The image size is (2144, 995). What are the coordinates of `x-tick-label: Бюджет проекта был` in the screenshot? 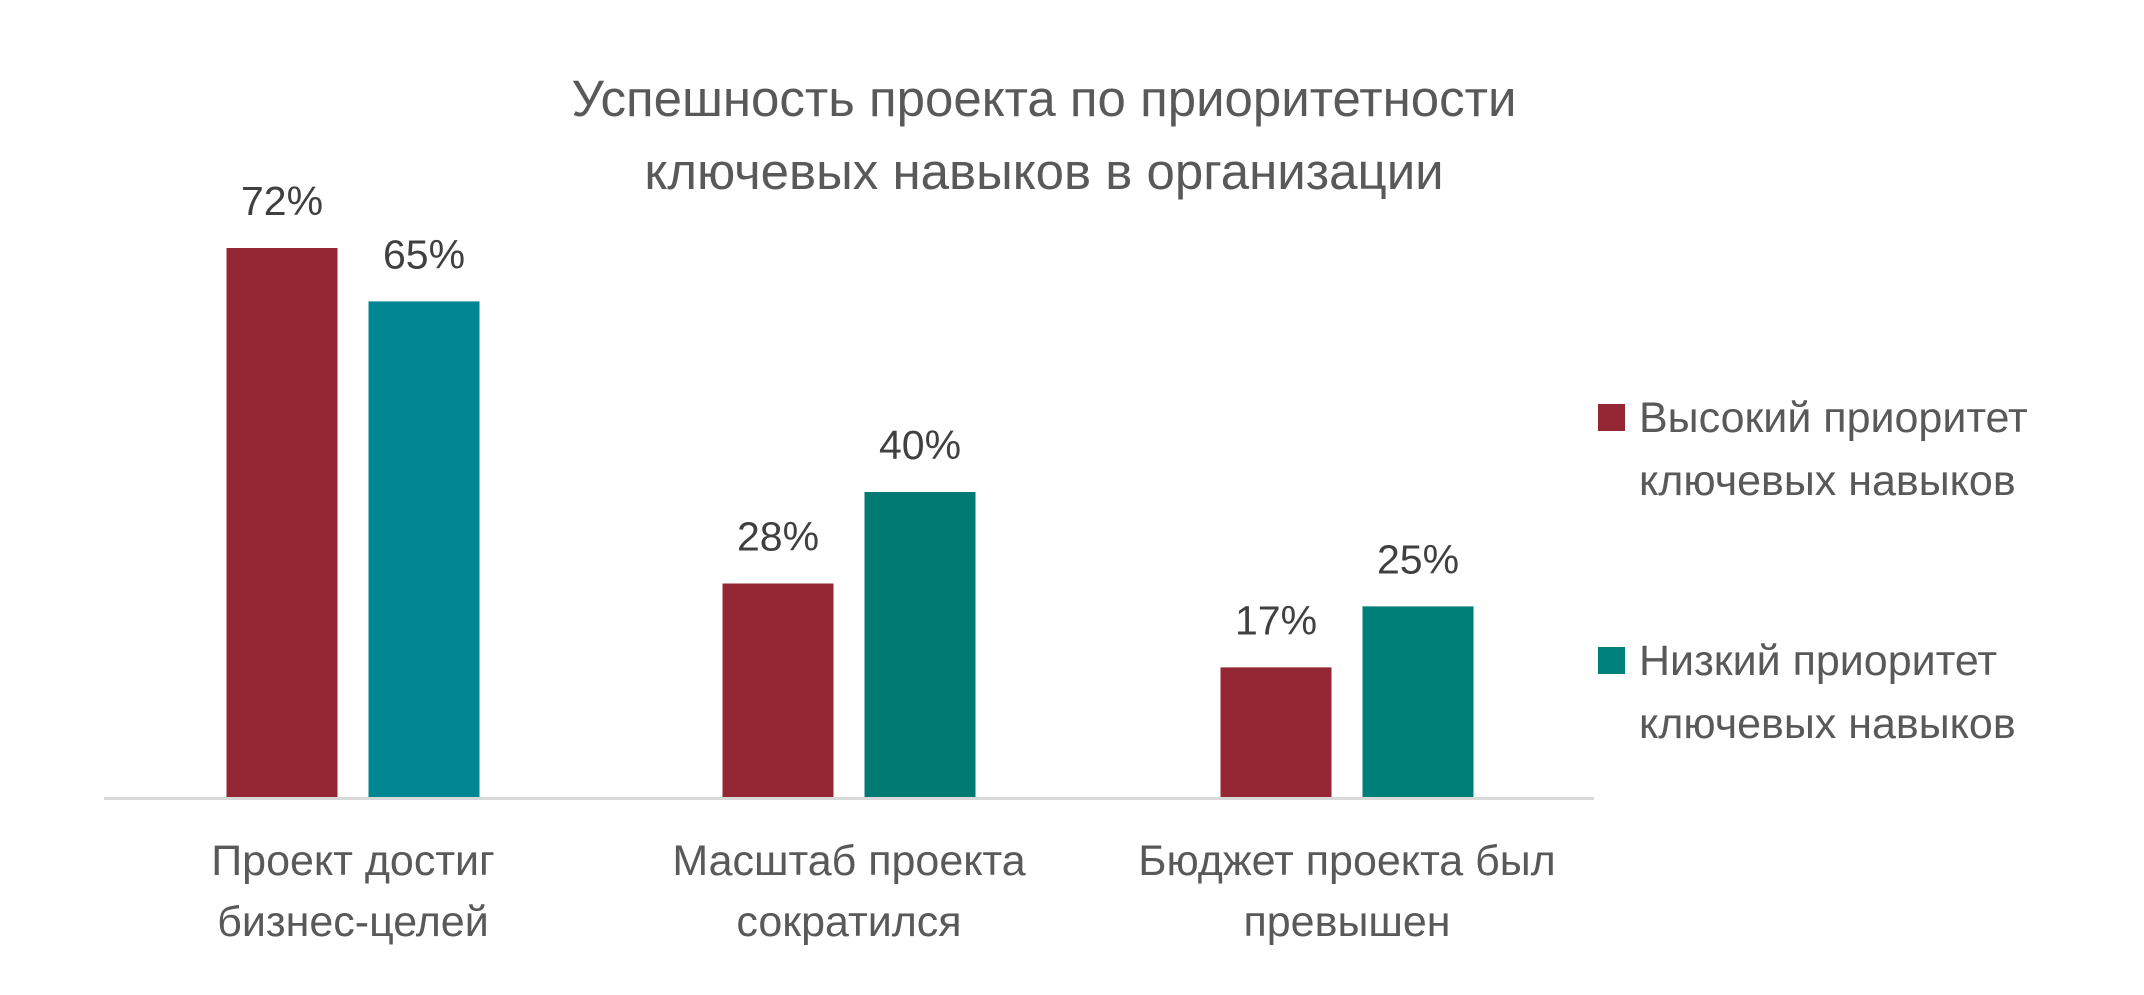 It's located at (1347, 861).